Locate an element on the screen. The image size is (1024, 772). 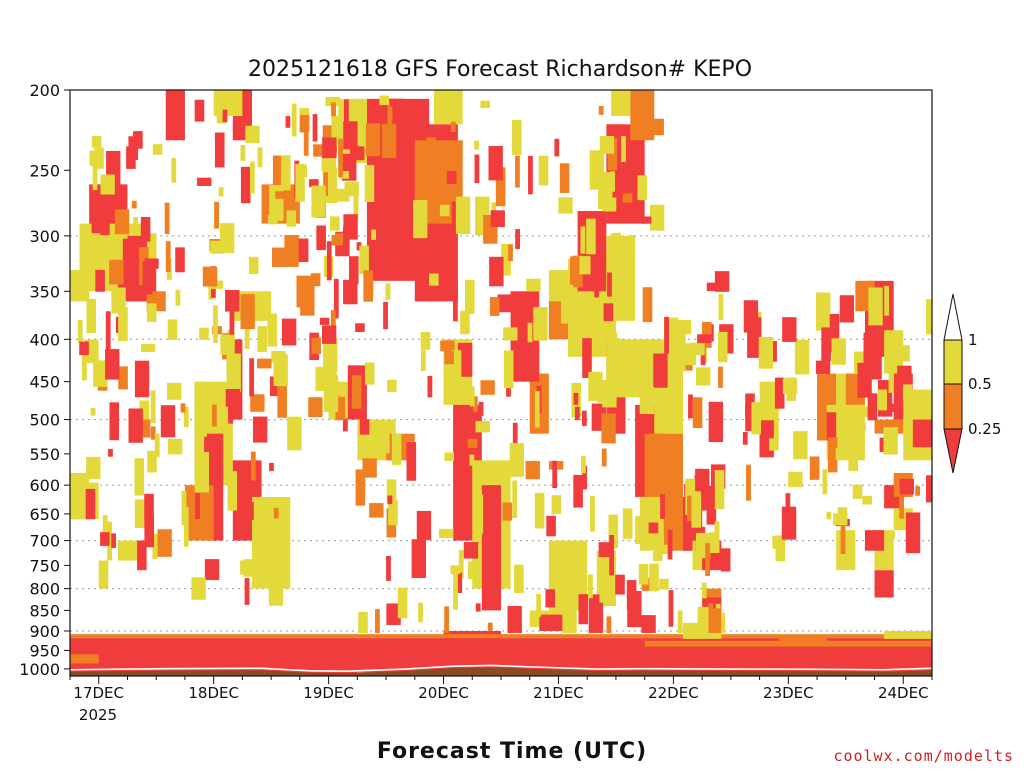
y-tick-label: 650 is located at coordinates (44, 514).